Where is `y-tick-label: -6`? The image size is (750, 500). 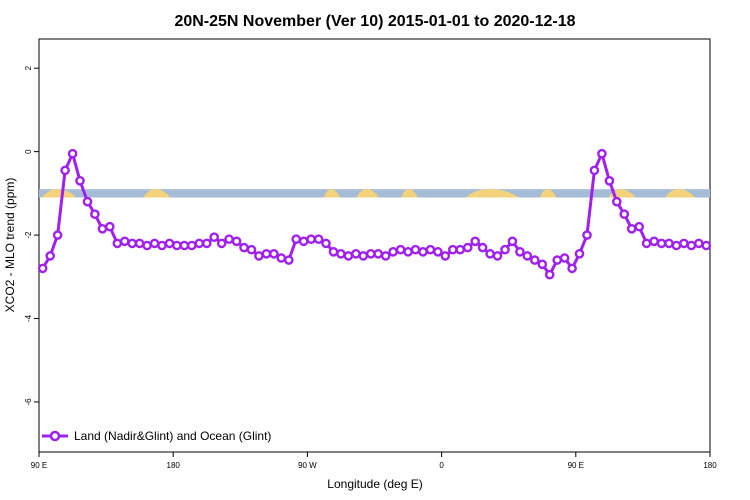 y-tick-label: -6 is located at coordinates (28, 402).